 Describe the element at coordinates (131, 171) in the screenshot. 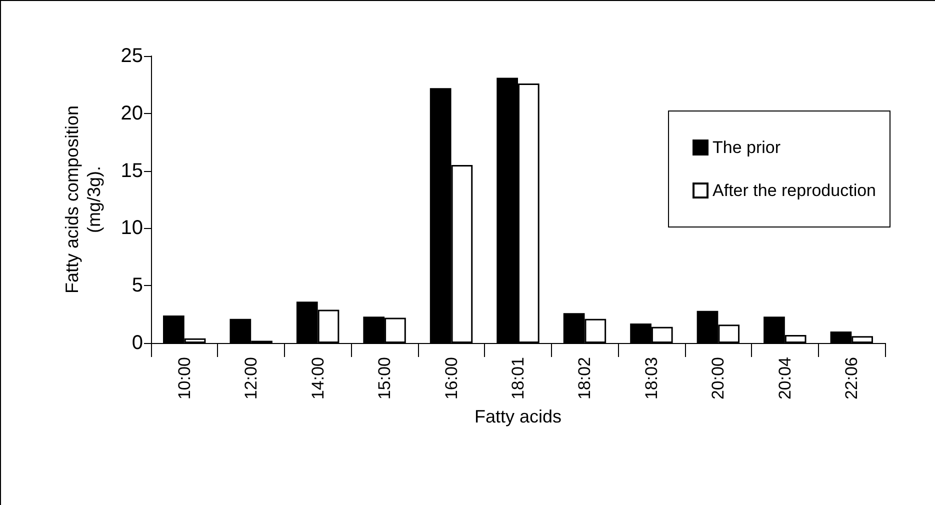

I see `y-tick-label: 15` at that location.